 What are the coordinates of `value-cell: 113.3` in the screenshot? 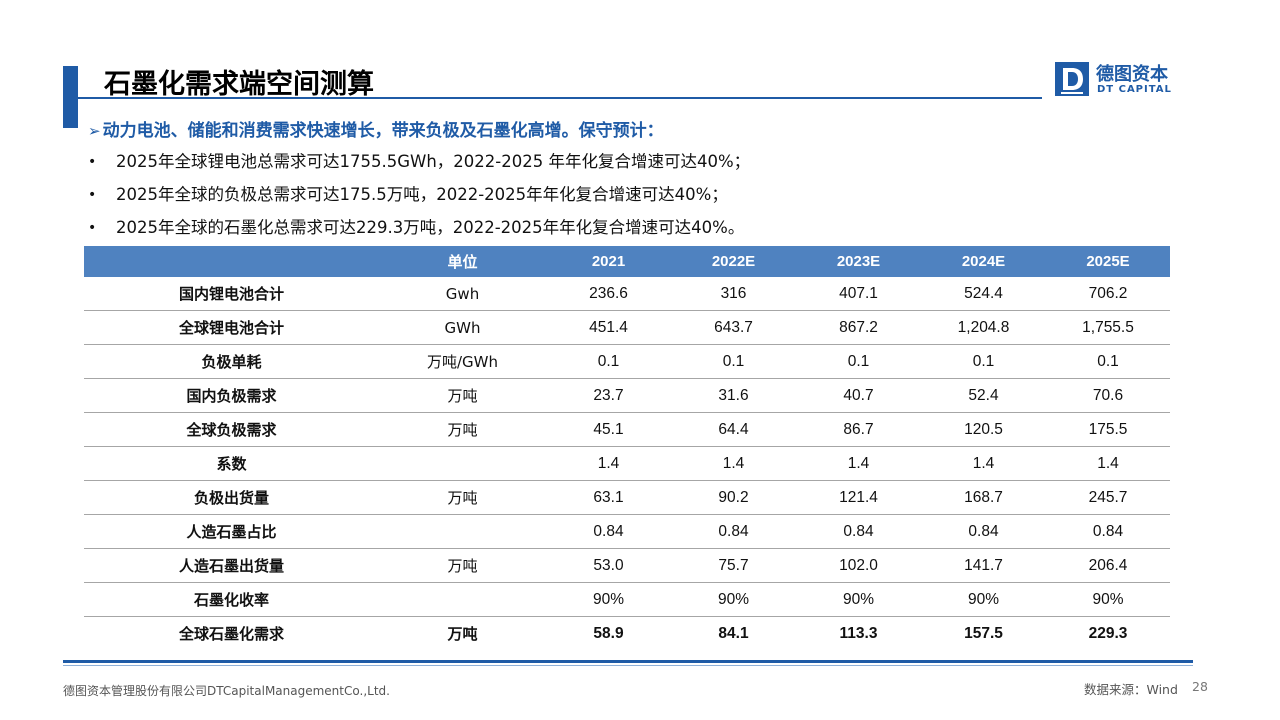 It's located at (858, 633).